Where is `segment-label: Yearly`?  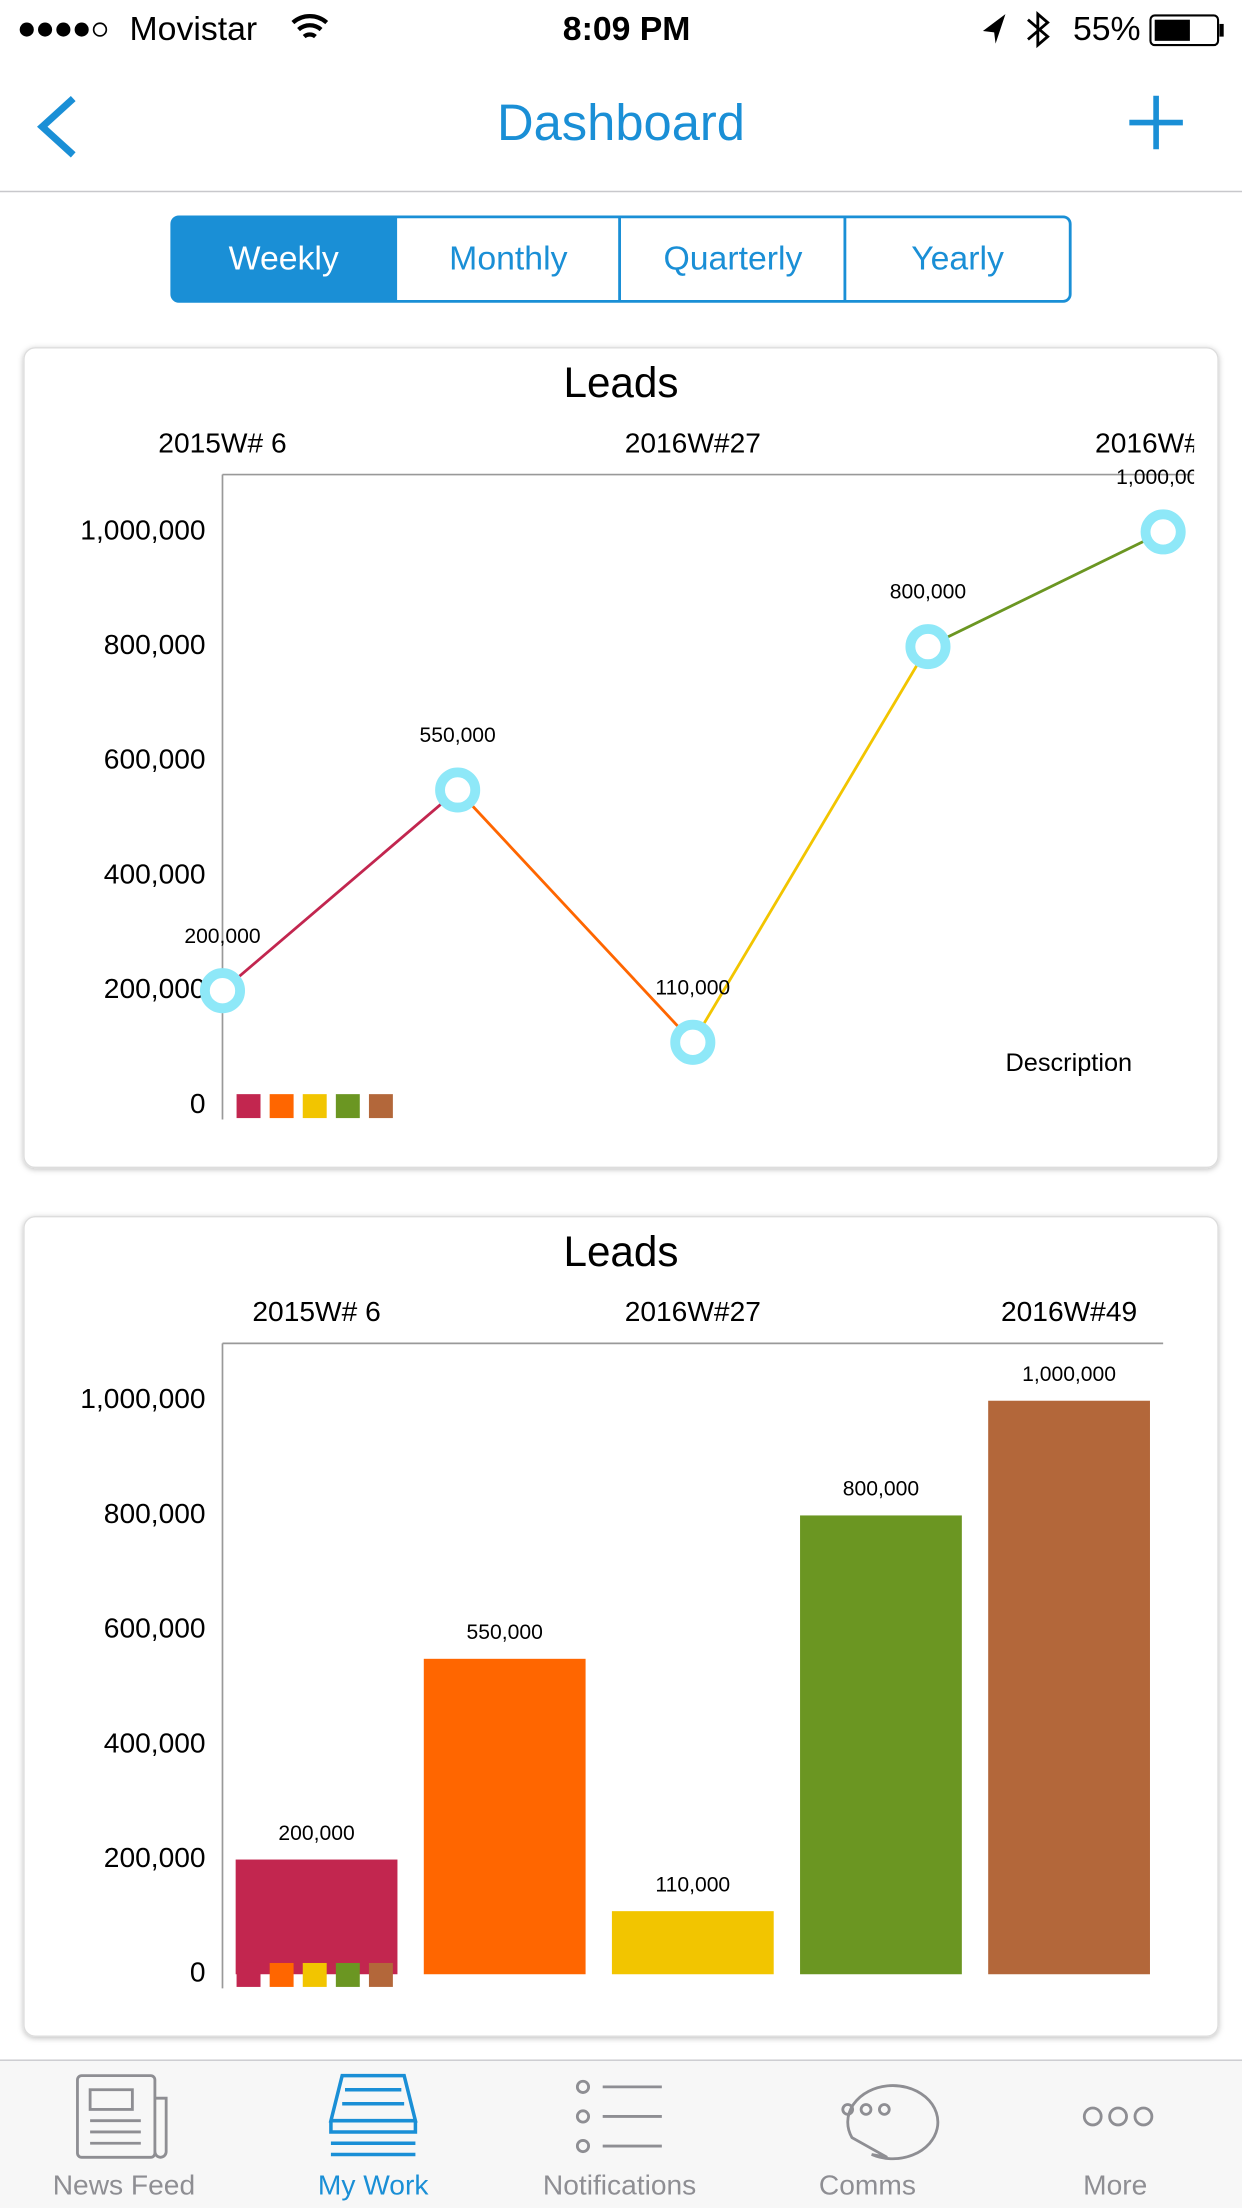 segment-label: Yearly is located at coordinates (957, 258).